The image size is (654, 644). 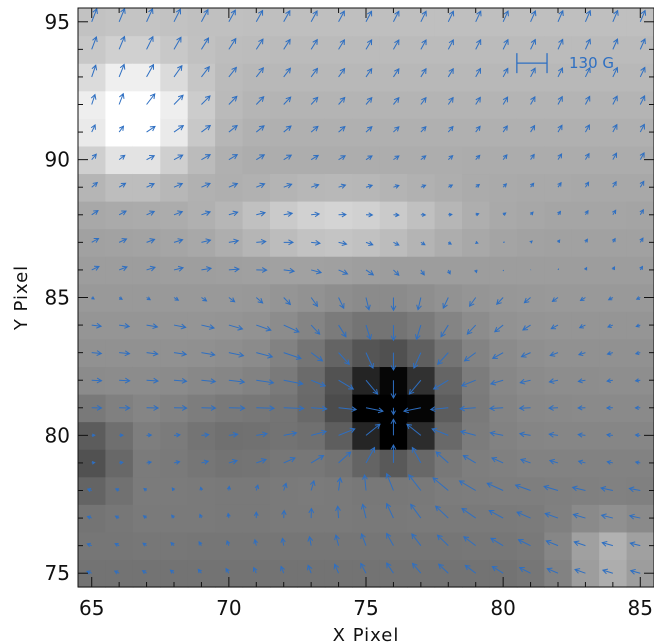 What do you see at coordinates (57, 573) in the screenshot?
I see `y-tick-label: 75` at bounding box center [57, 573].